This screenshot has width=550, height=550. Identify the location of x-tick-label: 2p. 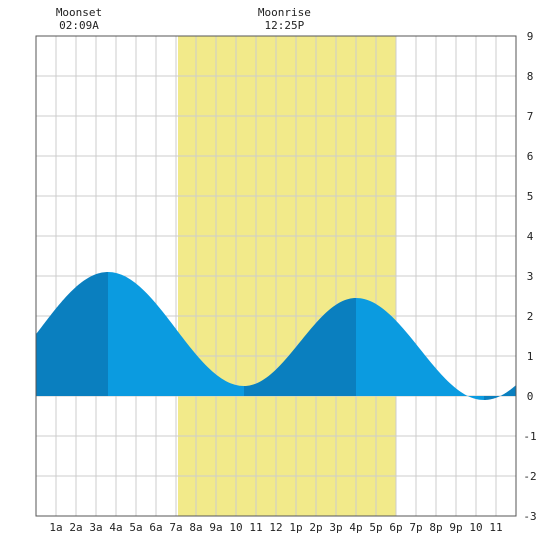
(315, 527).